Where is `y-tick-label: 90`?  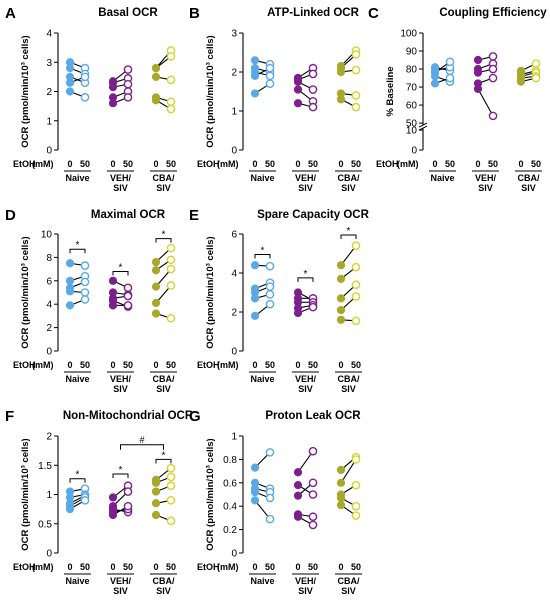 y-tick-label: 90 is located at coordinates (412, 52).